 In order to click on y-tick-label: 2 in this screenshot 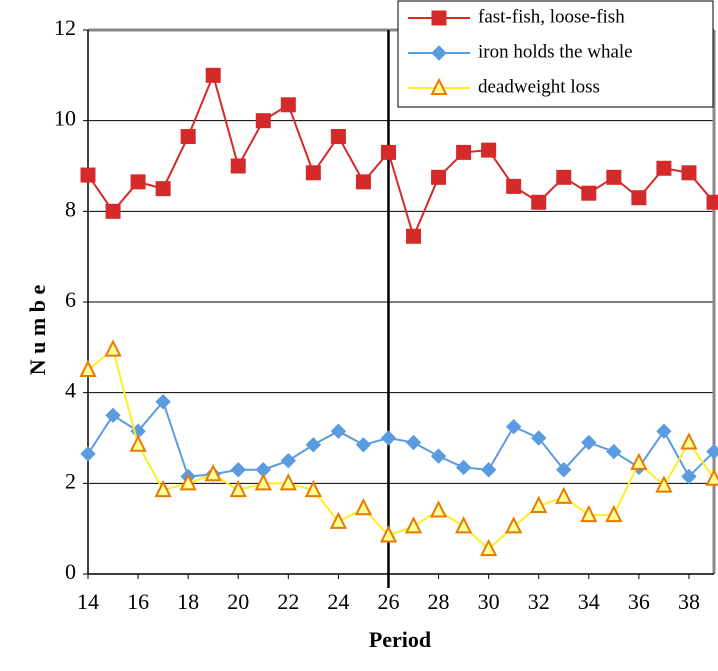, I will do `click(70, 480)`.